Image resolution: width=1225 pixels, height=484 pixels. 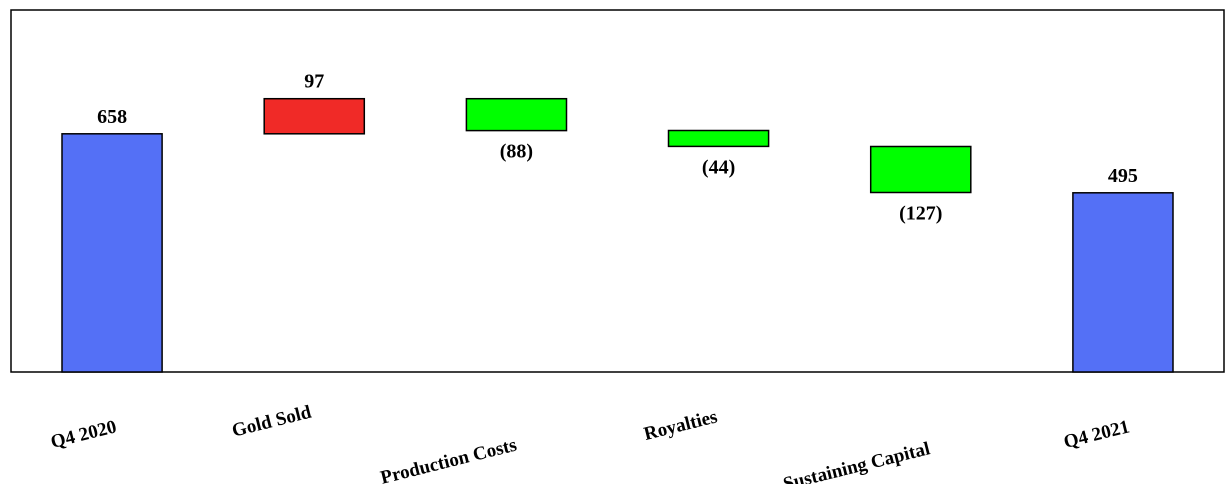 What do you see at coordinates (718, 138) in the screenshot?
I see `bar-royalties` at bounding box center [718, 138].